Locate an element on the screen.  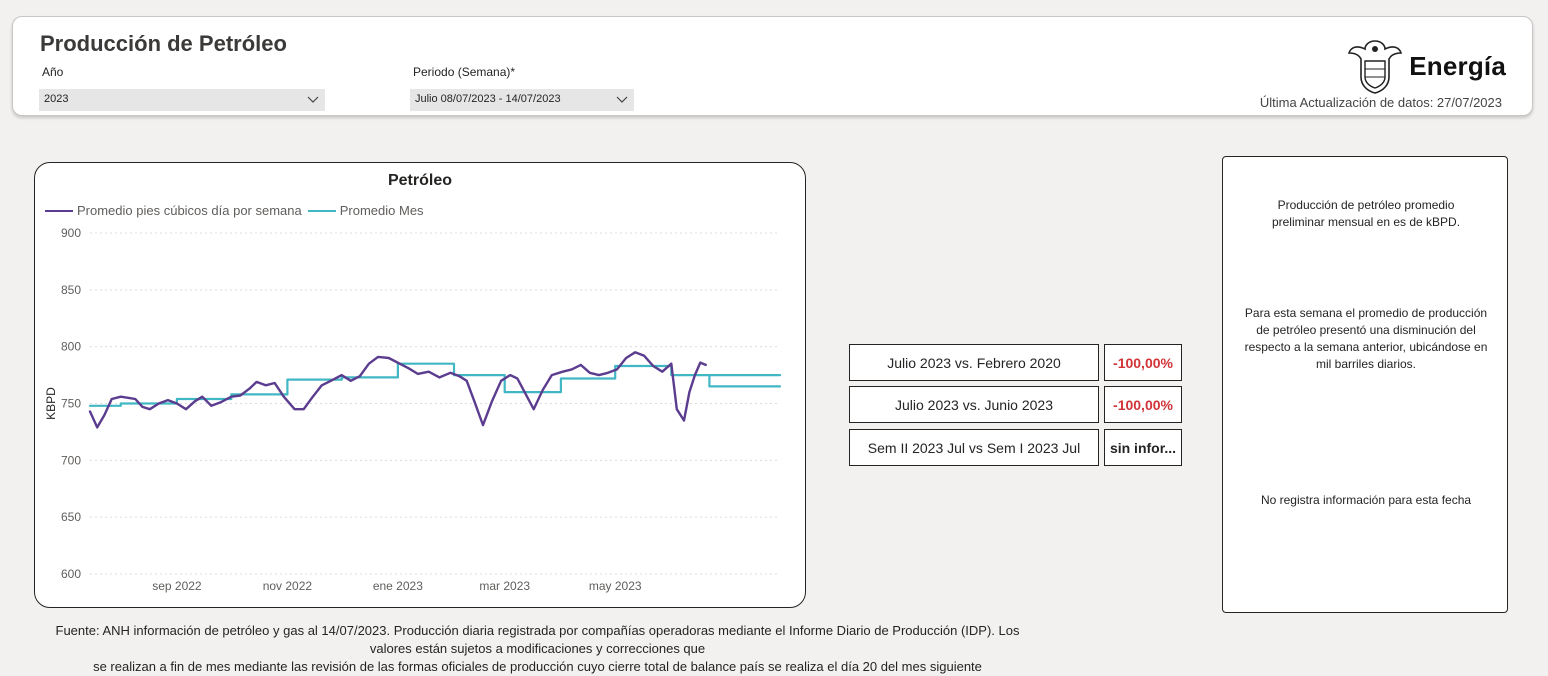
comparison-label-feb2020: Julio 2023 vs. Febrero 2020 is located at coordinates (974, 362).